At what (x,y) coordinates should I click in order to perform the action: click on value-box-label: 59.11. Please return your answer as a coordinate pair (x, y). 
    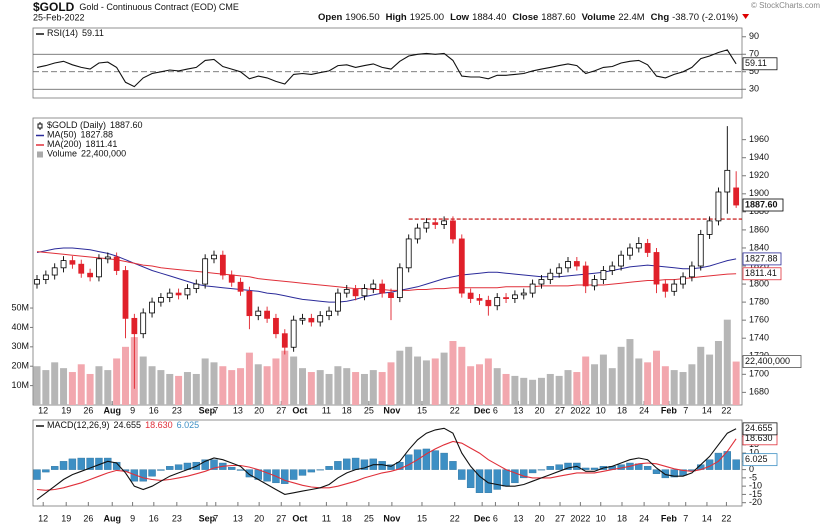
    Looking at the image, I should click on (756, 63).